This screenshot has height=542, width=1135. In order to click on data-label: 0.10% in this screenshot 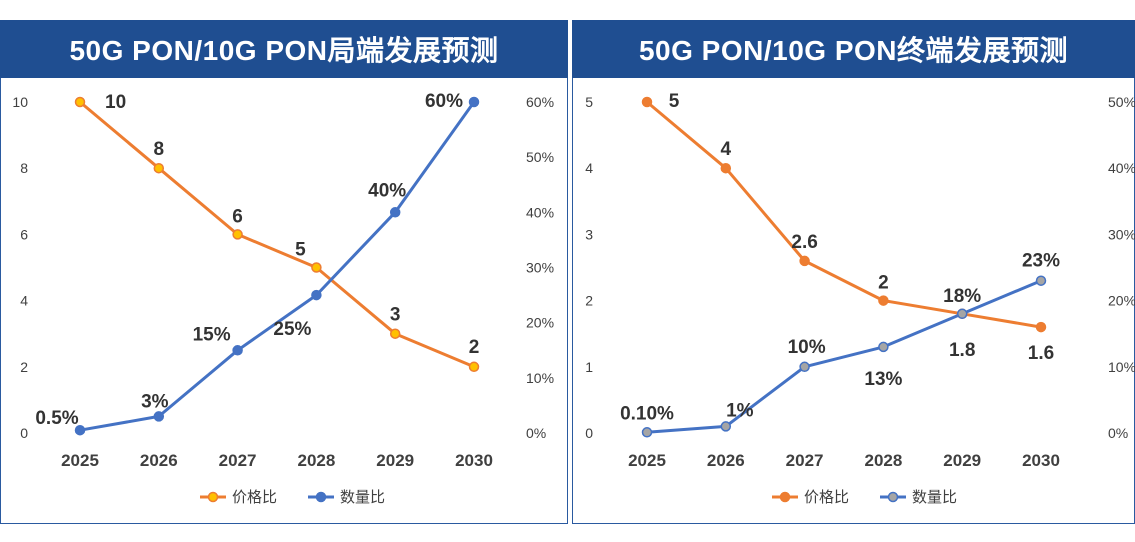, I will do `click(647, 413)`.